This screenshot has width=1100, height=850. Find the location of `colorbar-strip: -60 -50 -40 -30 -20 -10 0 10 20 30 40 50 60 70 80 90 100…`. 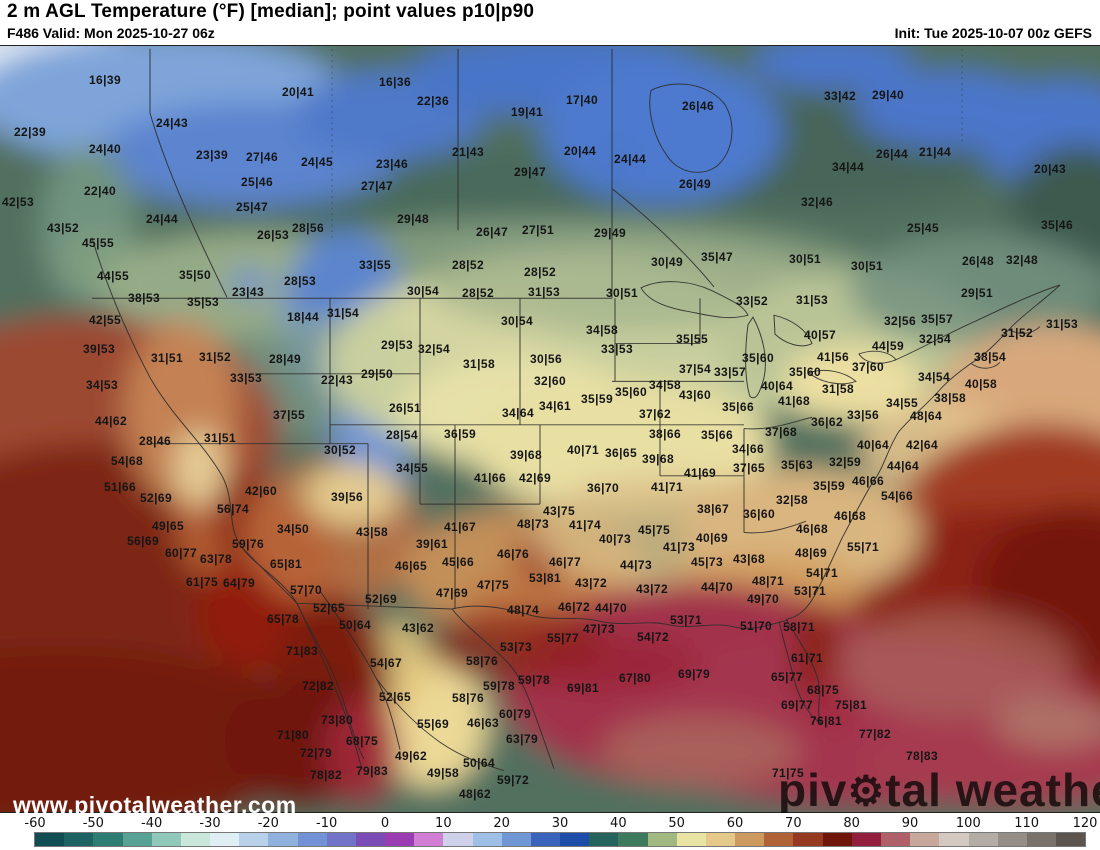

colorbar-strip: -60 -50 -40 -30 -20 -10 0 10 20 30 40 50 60 70 80 90 100… is located at coordinates (550, 831).